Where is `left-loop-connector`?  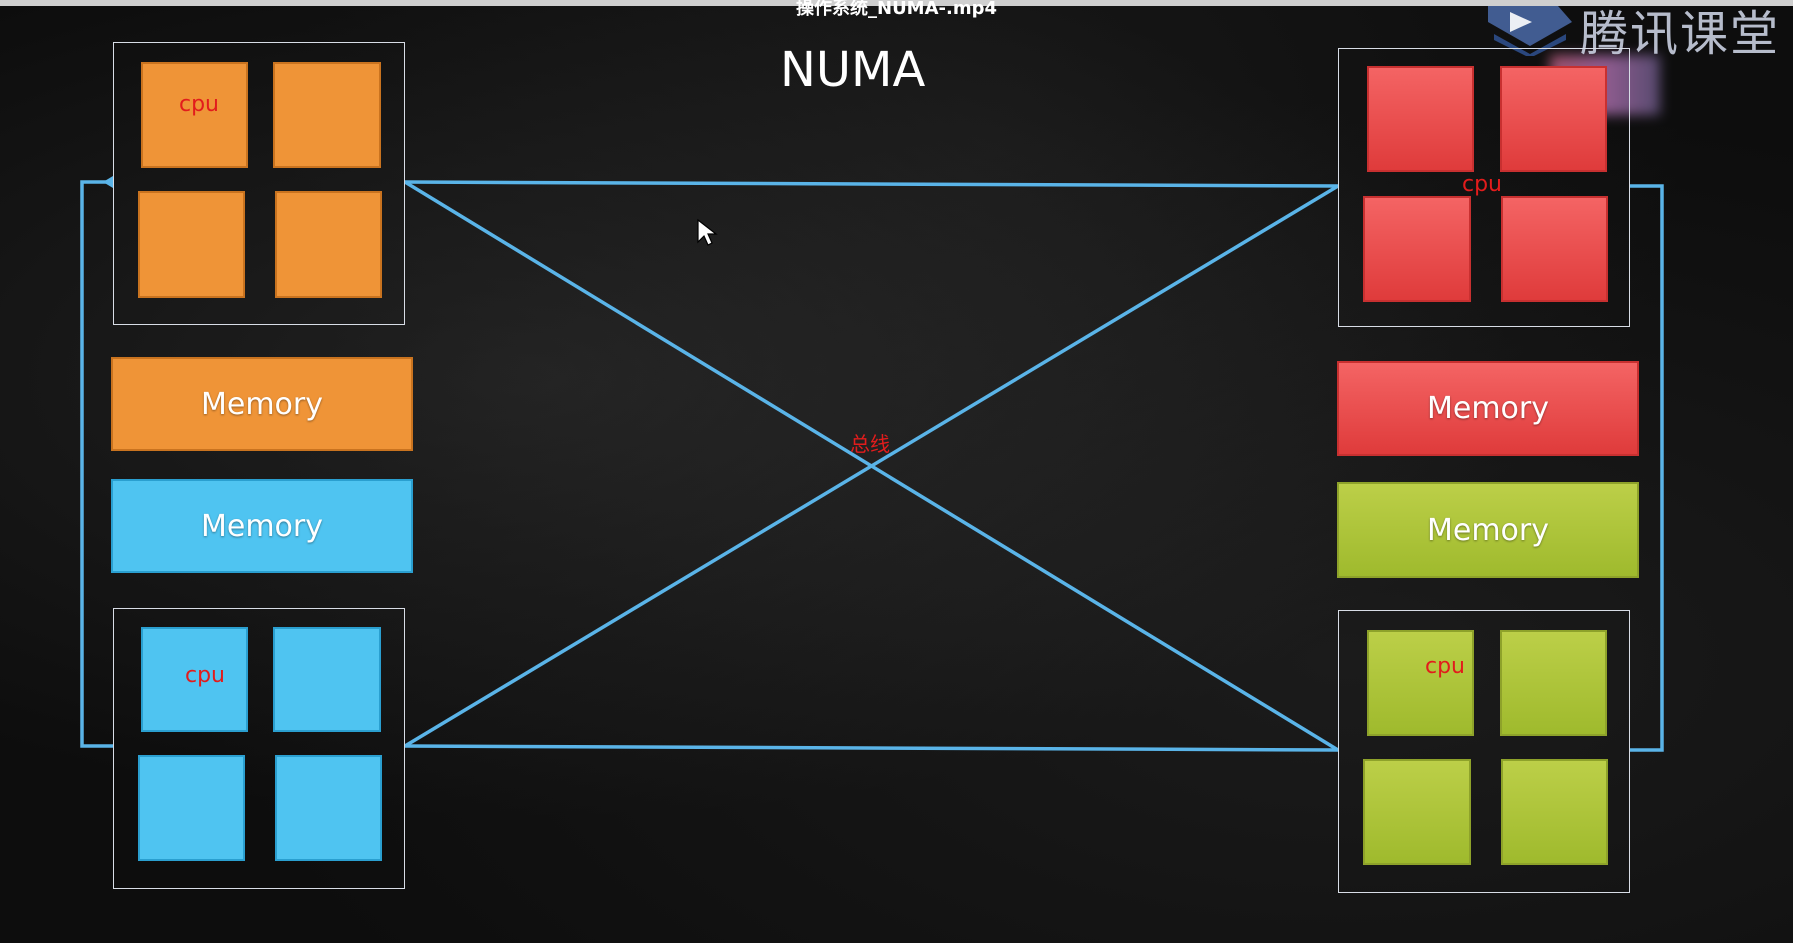 left-loop-connector is located at coordinates (96, 464).